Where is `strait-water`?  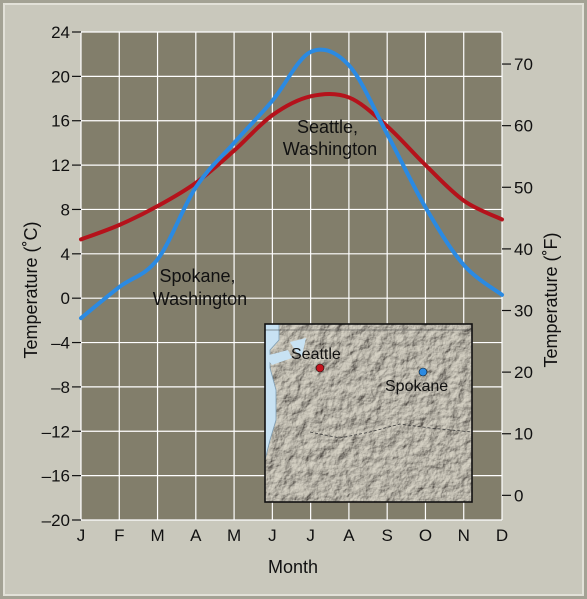
strait-water is located at coordinates (278, 357).